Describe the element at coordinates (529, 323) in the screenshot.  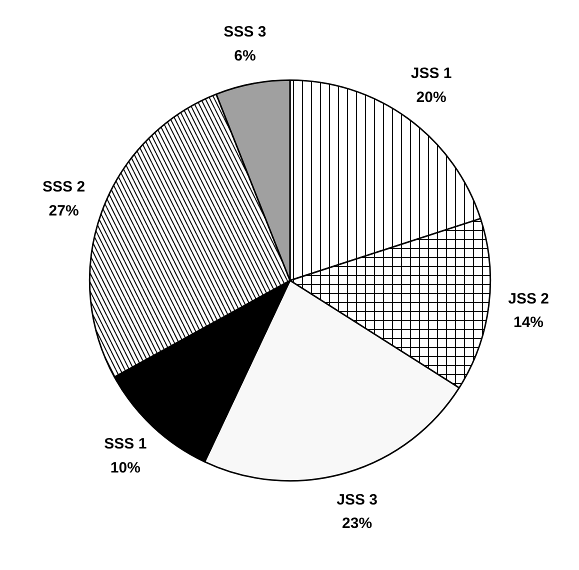
I see `data-label: 14%` at that location.